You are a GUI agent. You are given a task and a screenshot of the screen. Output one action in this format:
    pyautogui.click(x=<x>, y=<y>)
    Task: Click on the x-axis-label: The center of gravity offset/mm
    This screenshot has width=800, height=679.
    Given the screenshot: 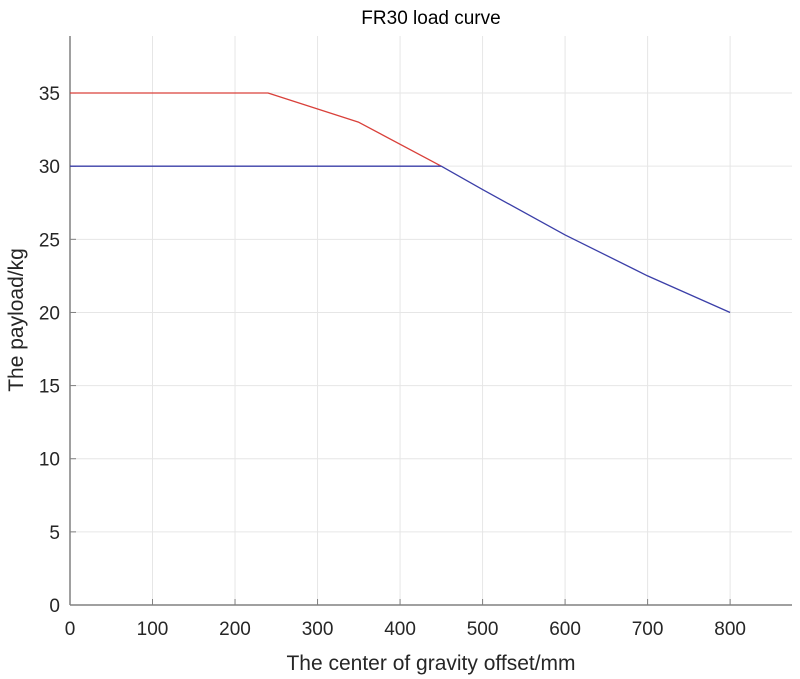 What is the action you would take?
    pyautogui.click(x=430, y=663)
    